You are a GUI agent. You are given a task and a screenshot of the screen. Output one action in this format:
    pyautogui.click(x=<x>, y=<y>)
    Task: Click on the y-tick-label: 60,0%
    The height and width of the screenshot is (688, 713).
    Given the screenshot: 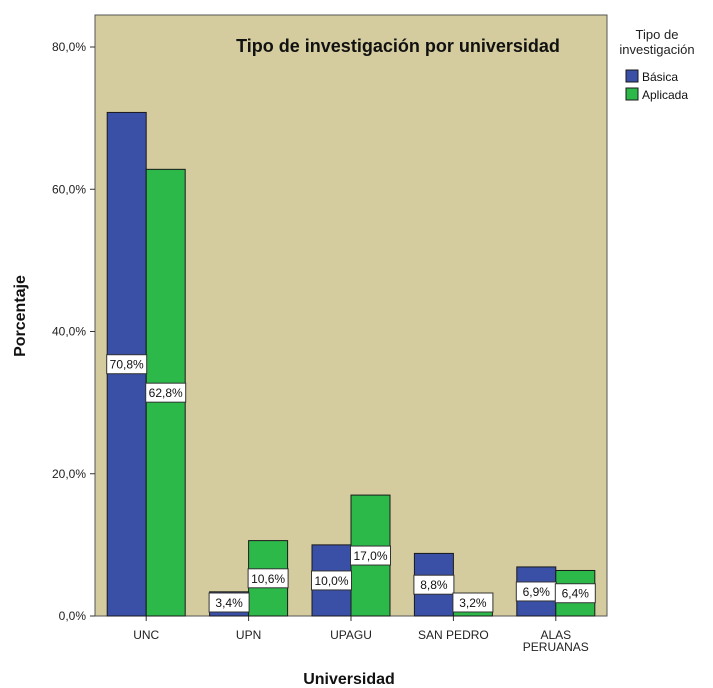 What is the action you would take?
    pyautogui.click(x=69, y=189)
    